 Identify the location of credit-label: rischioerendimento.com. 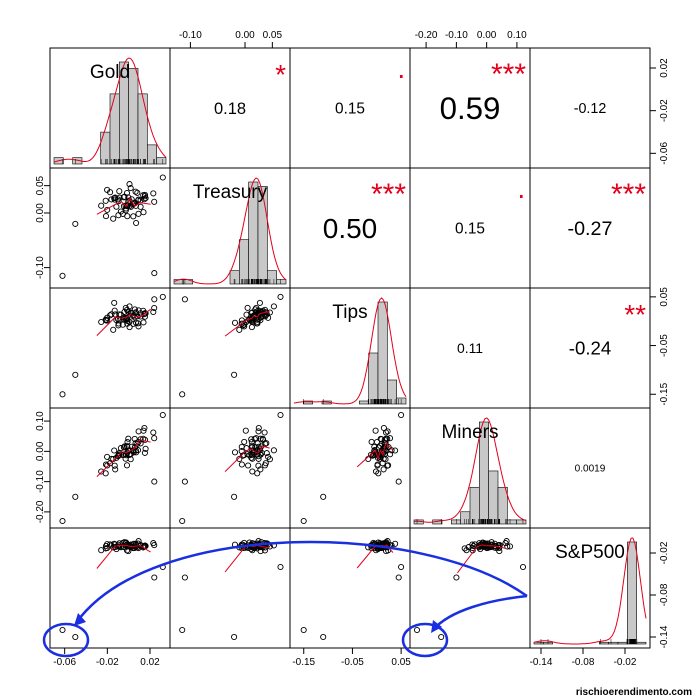
(633, 692).